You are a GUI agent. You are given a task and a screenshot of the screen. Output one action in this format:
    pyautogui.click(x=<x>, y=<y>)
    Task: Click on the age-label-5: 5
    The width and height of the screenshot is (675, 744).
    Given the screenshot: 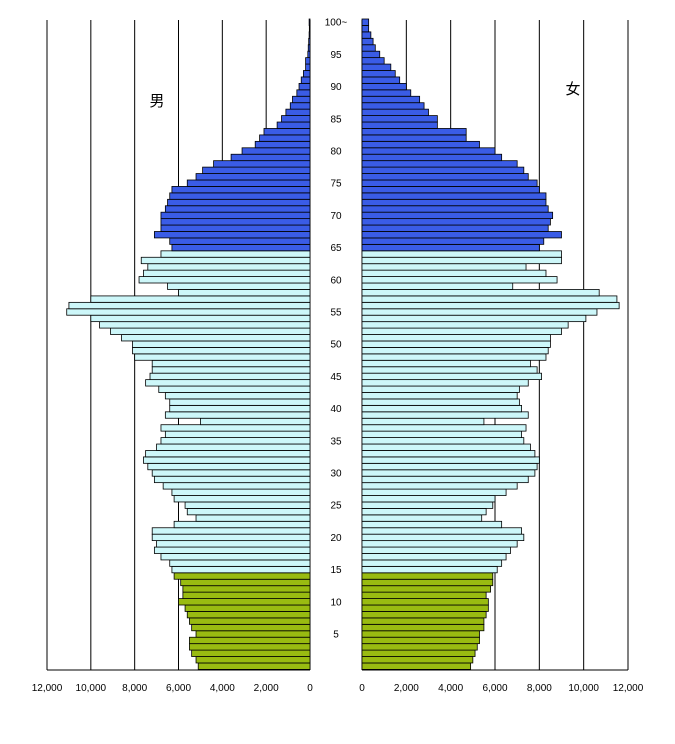 What is the action you would take?
    pyautogui.click(x=336, y=635)
    